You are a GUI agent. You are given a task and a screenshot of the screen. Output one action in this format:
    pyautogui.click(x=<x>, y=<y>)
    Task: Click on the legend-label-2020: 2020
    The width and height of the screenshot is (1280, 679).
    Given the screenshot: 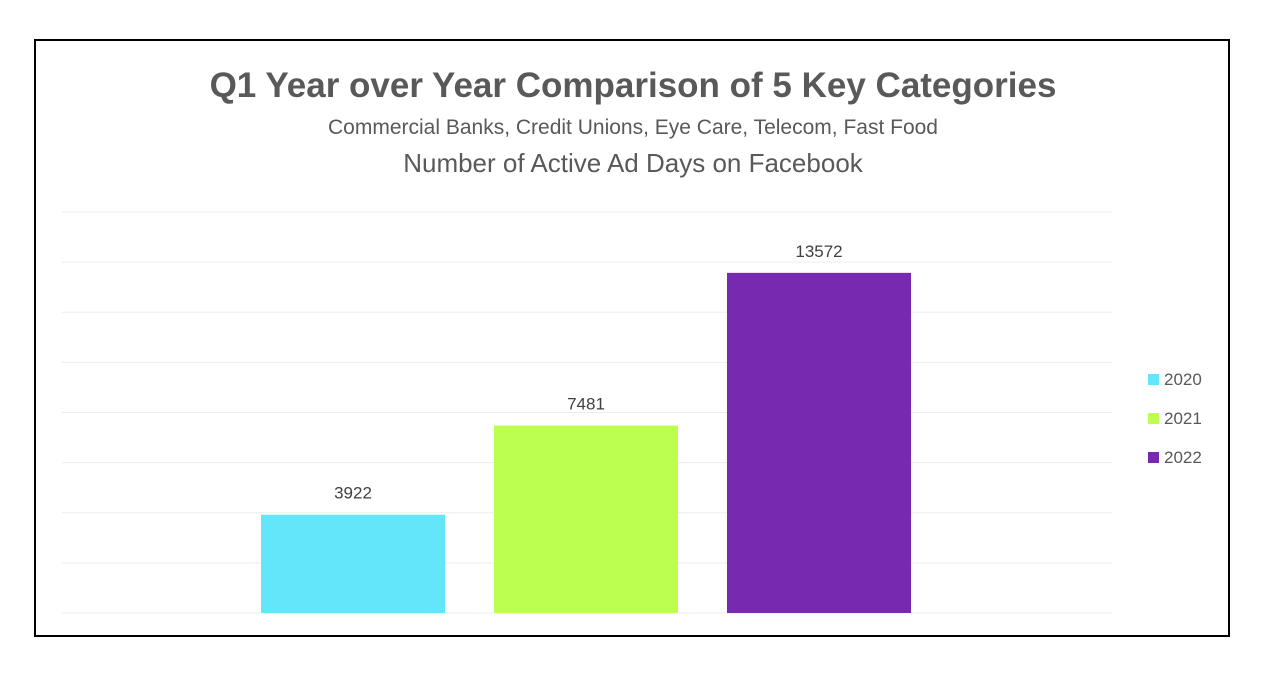 What is the action you would take?
    pyautogui.click(x=1183, y=379)
    